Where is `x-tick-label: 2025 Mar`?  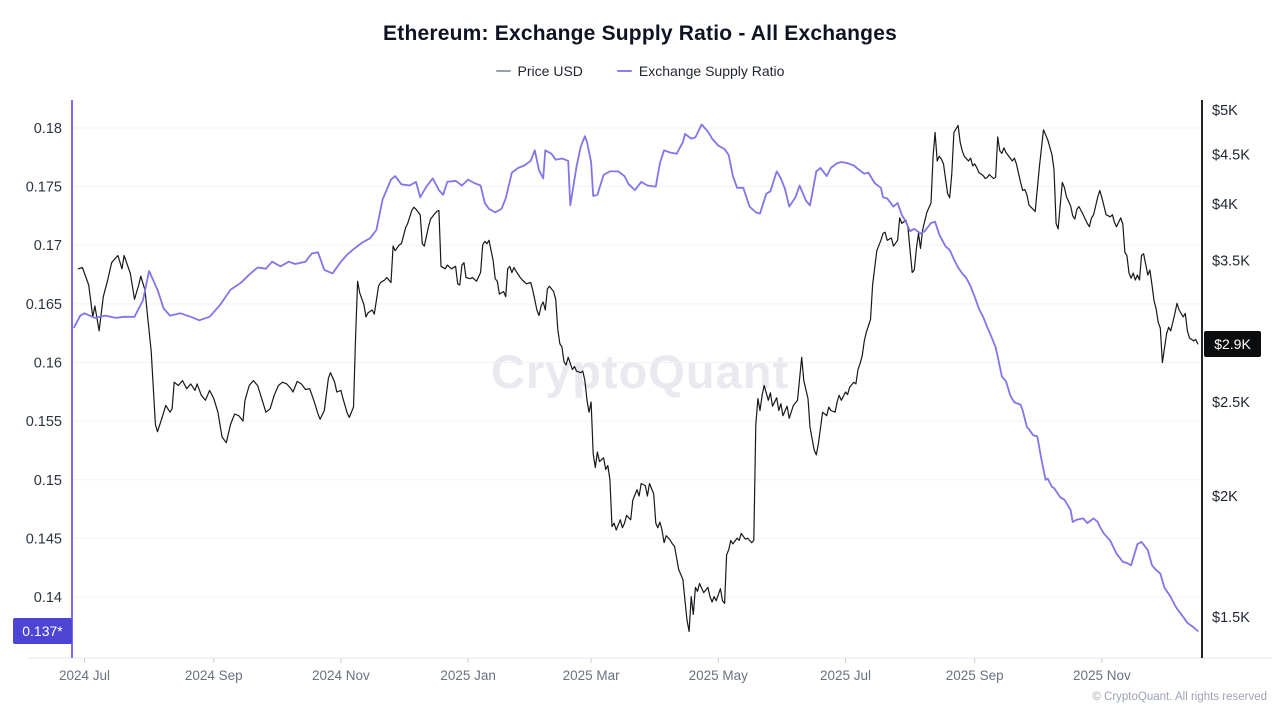 x-tick-label: 2025 Mar is located at coordinates (592, 675).